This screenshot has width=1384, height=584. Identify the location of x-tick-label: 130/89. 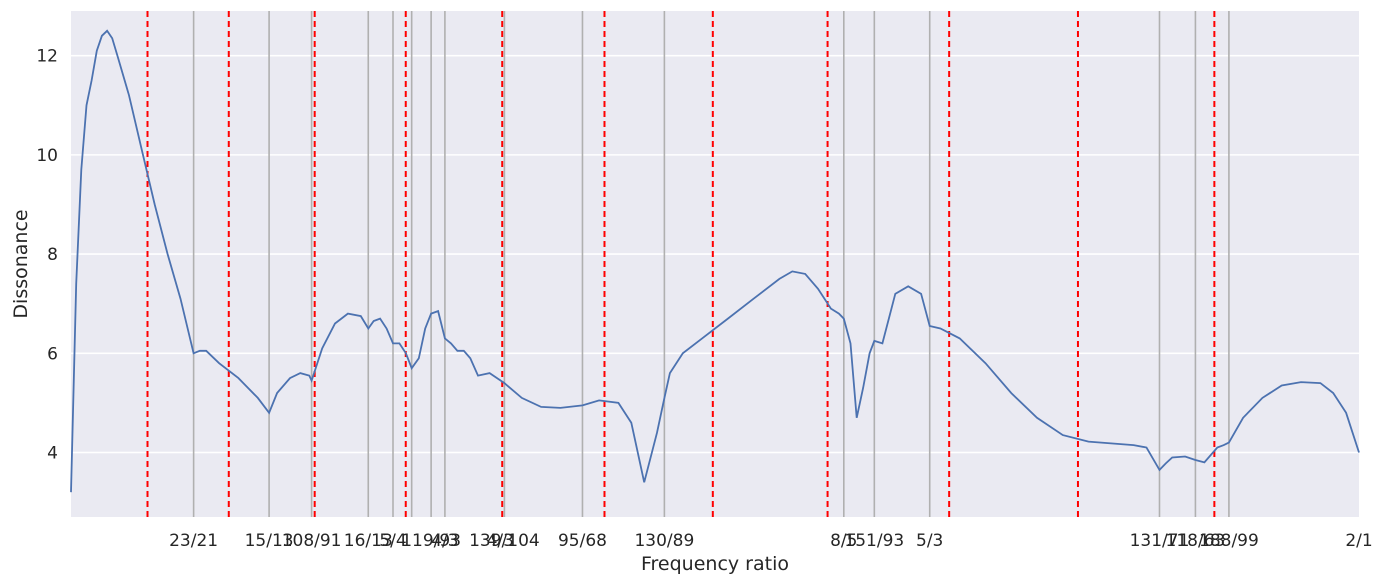
(664, 541).